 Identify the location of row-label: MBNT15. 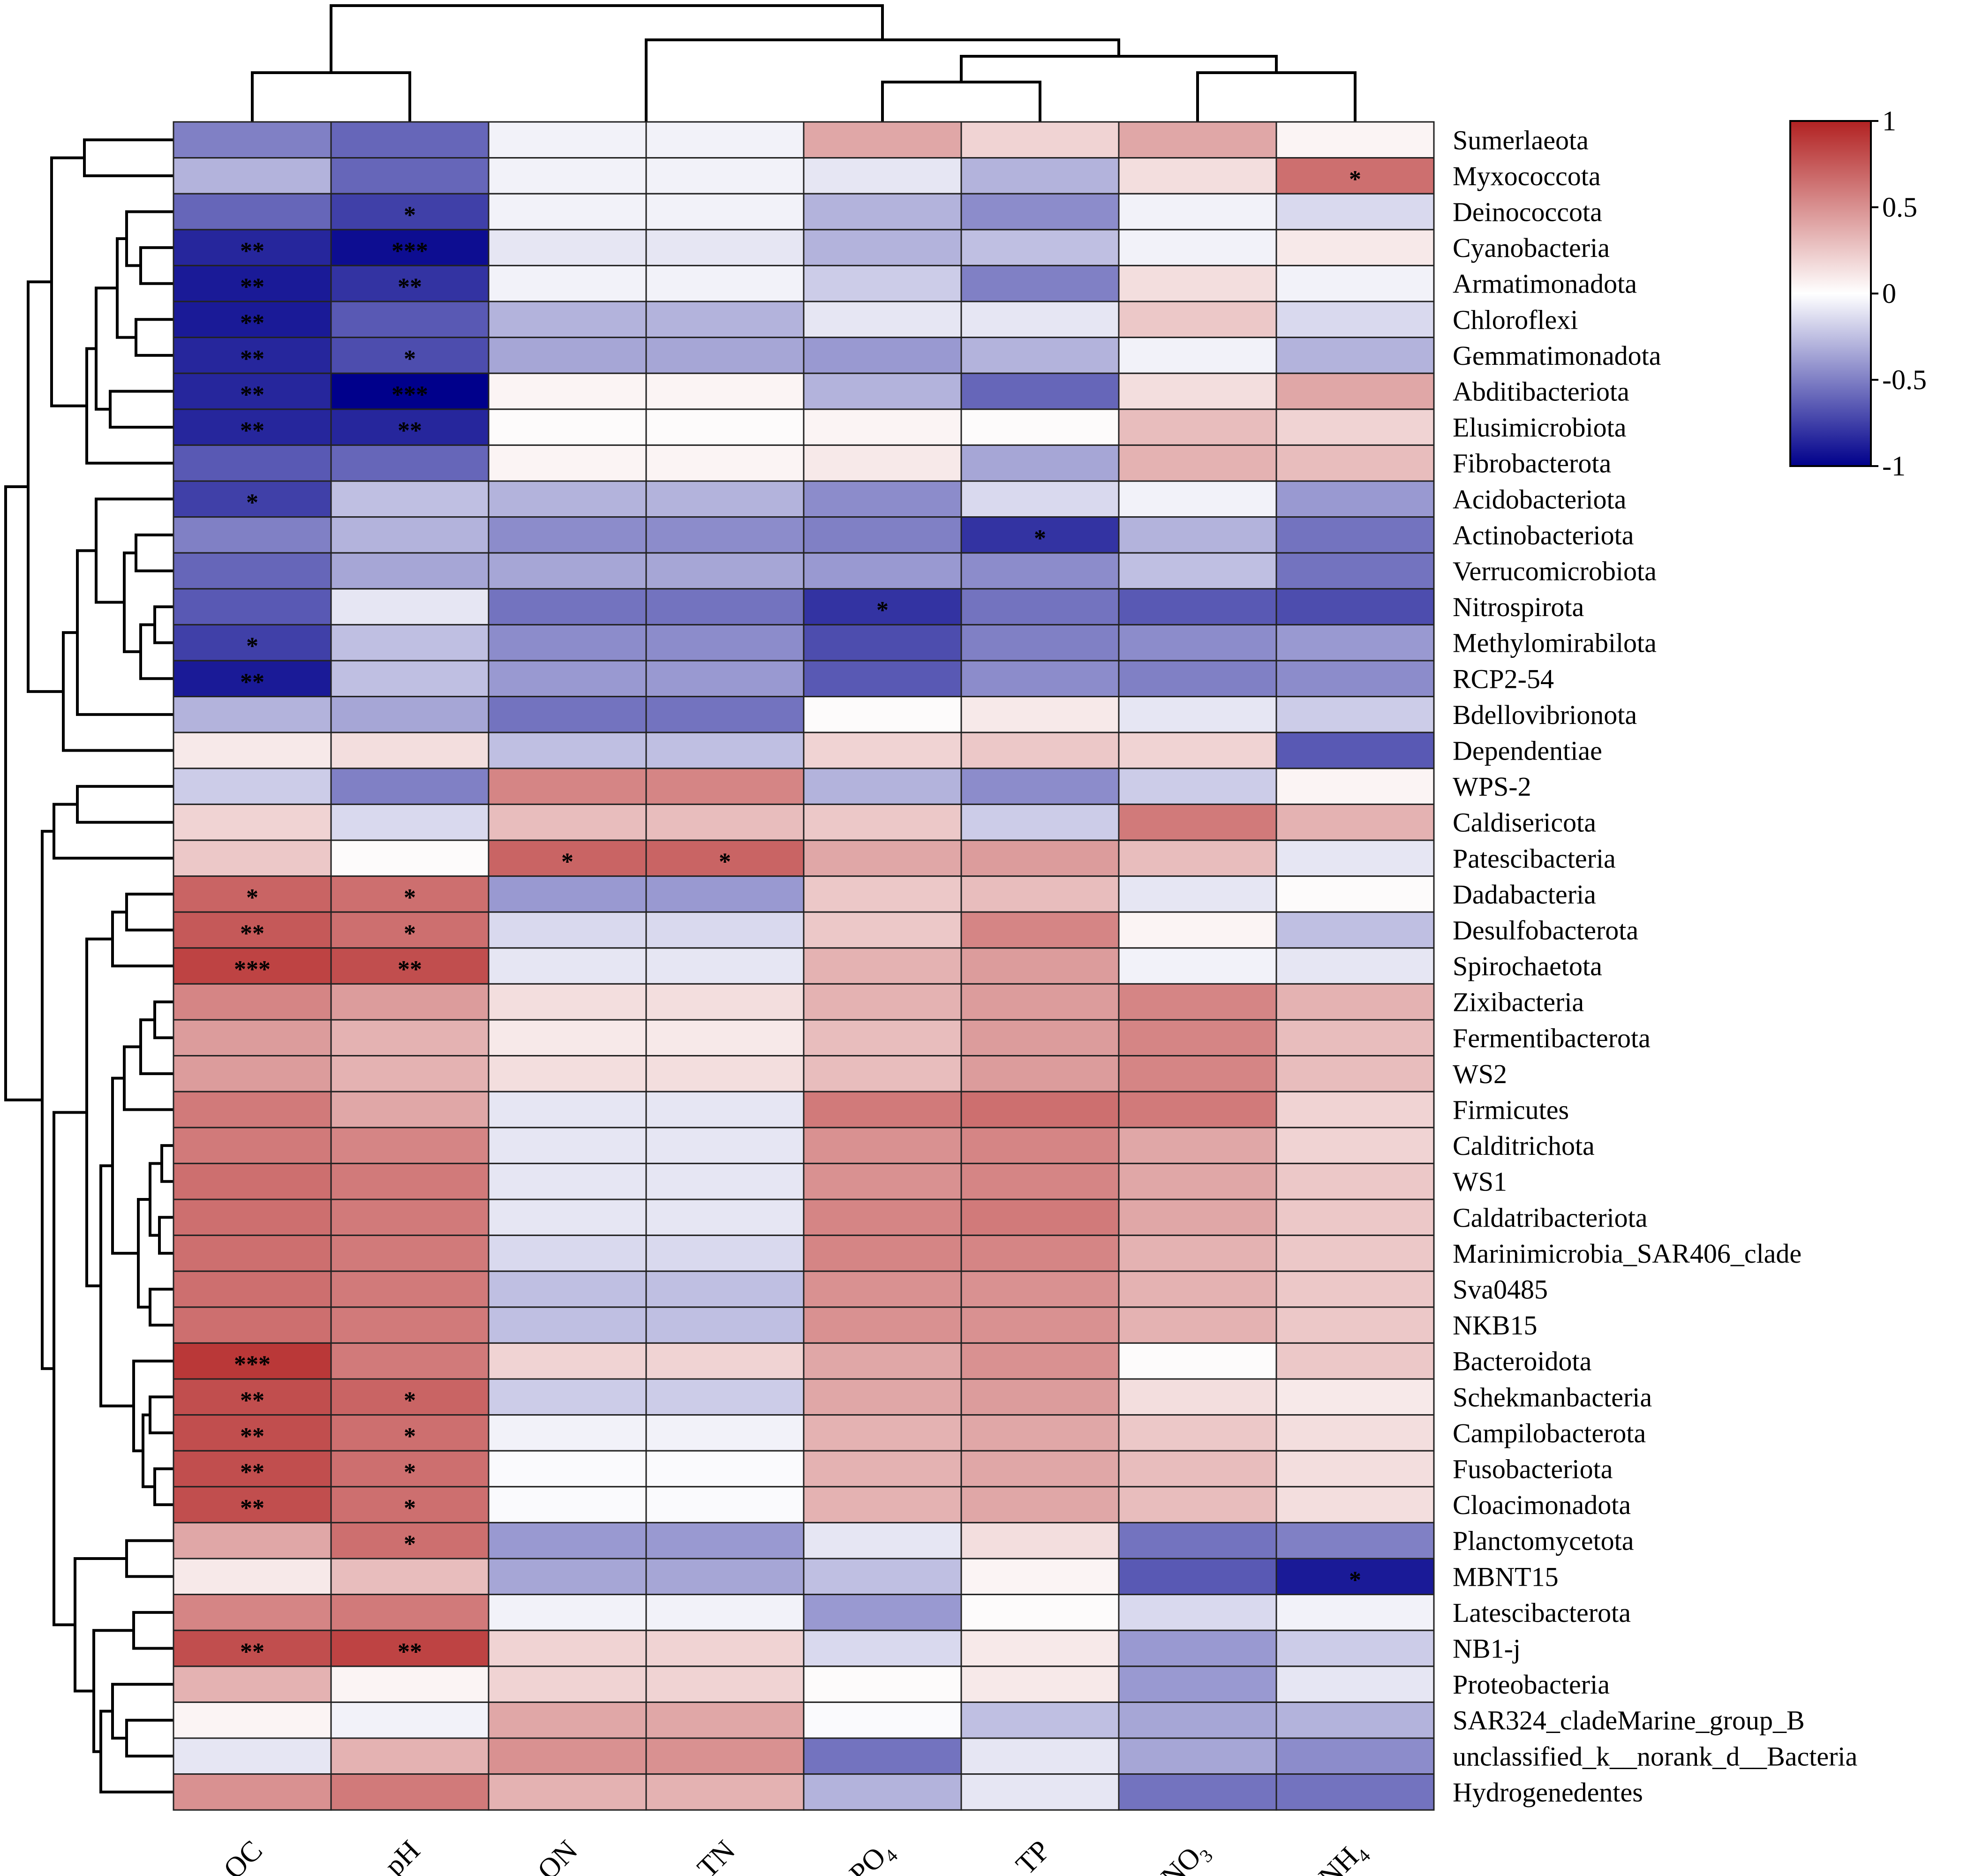
(1506, 1576).